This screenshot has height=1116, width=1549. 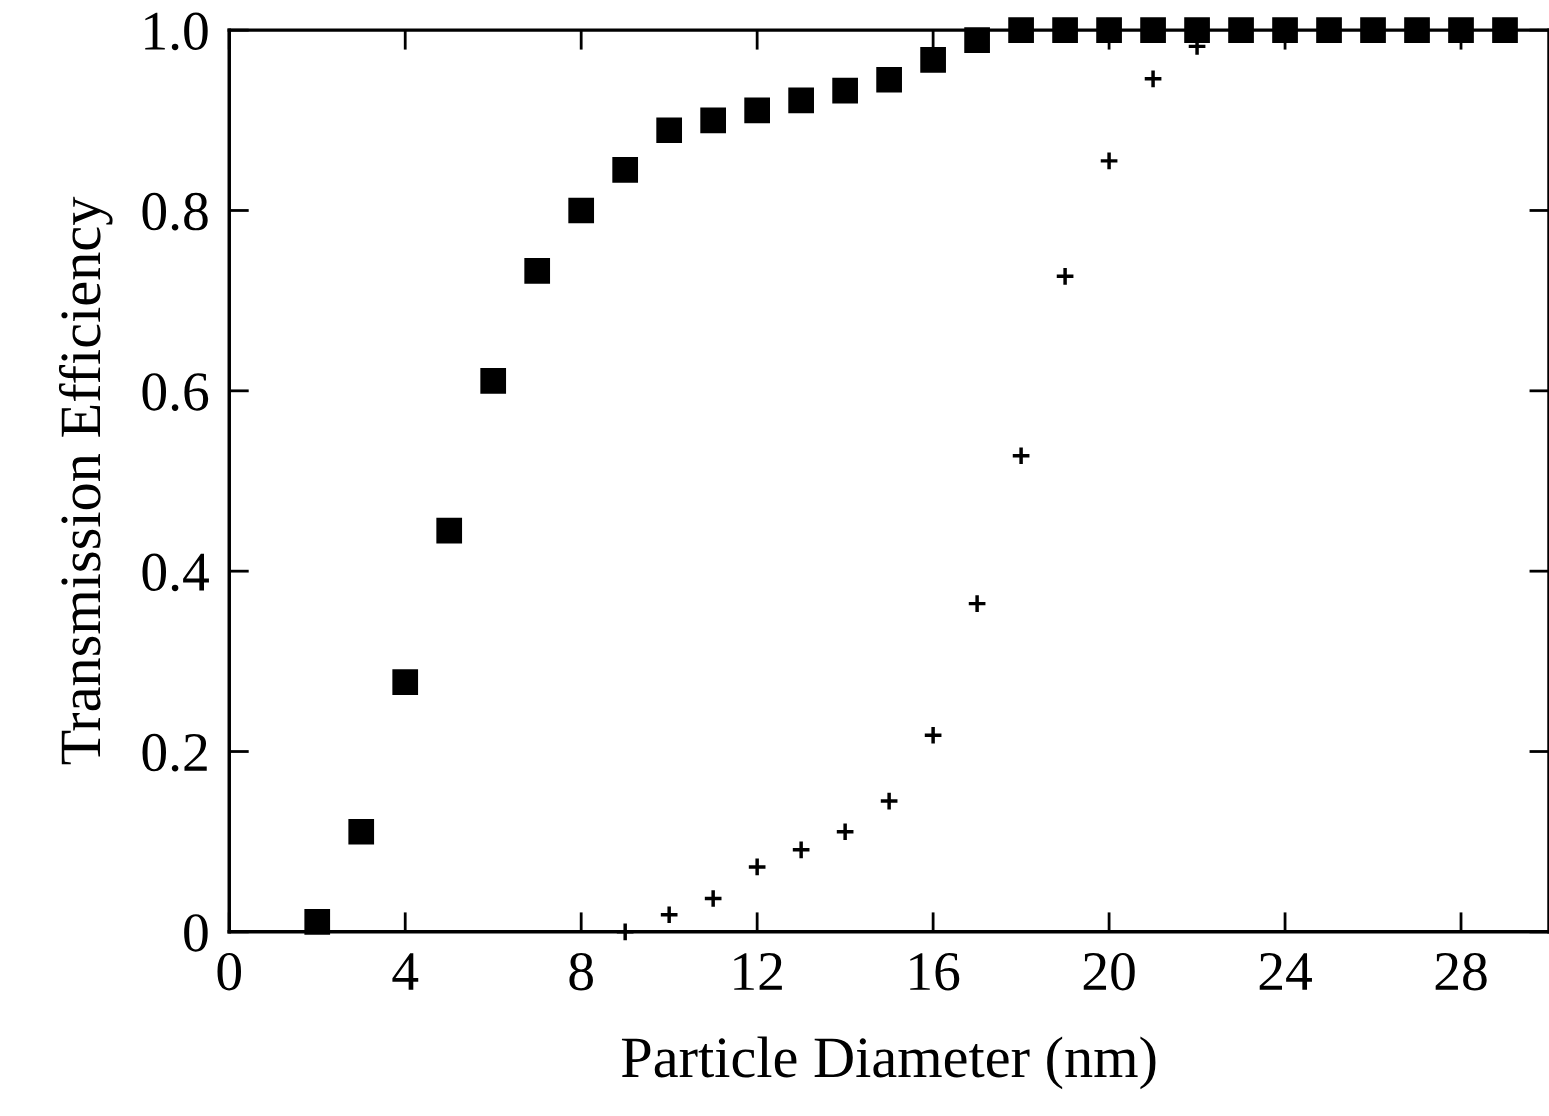 I want to click on x-tick-label: 12, so click(x=758, y=971).